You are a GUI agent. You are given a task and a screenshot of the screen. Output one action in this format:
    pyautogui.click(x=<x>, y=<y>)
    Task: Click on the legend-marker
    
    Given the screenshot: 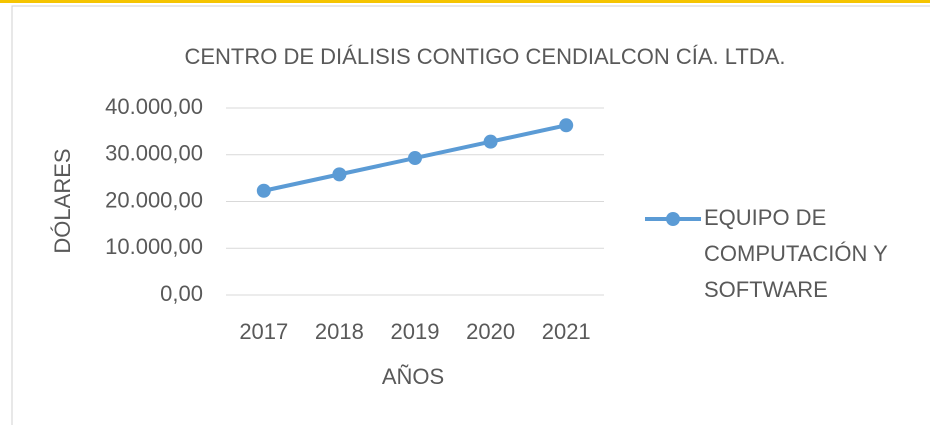 What is the action you would take?
    pyautogui.click(x=673, y=219)
    